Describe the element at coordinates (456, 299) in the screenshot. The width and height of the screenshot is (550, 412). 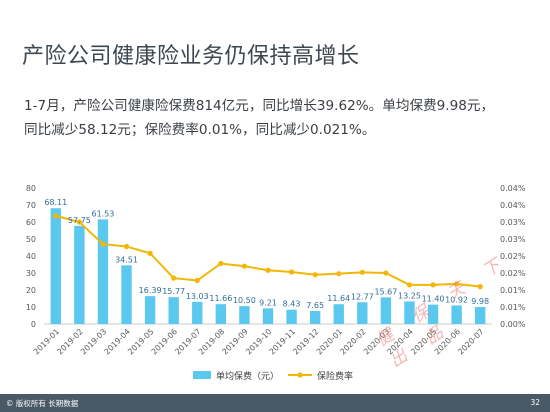
I see `bar-value-label: 10.92` at that location.